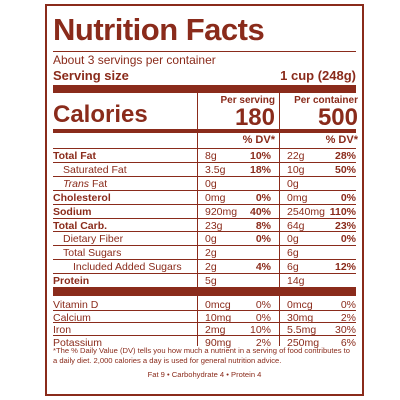 This screenshot has width=400, height=400. I want to click on dv-per-container: 28%, so click(345, 156).